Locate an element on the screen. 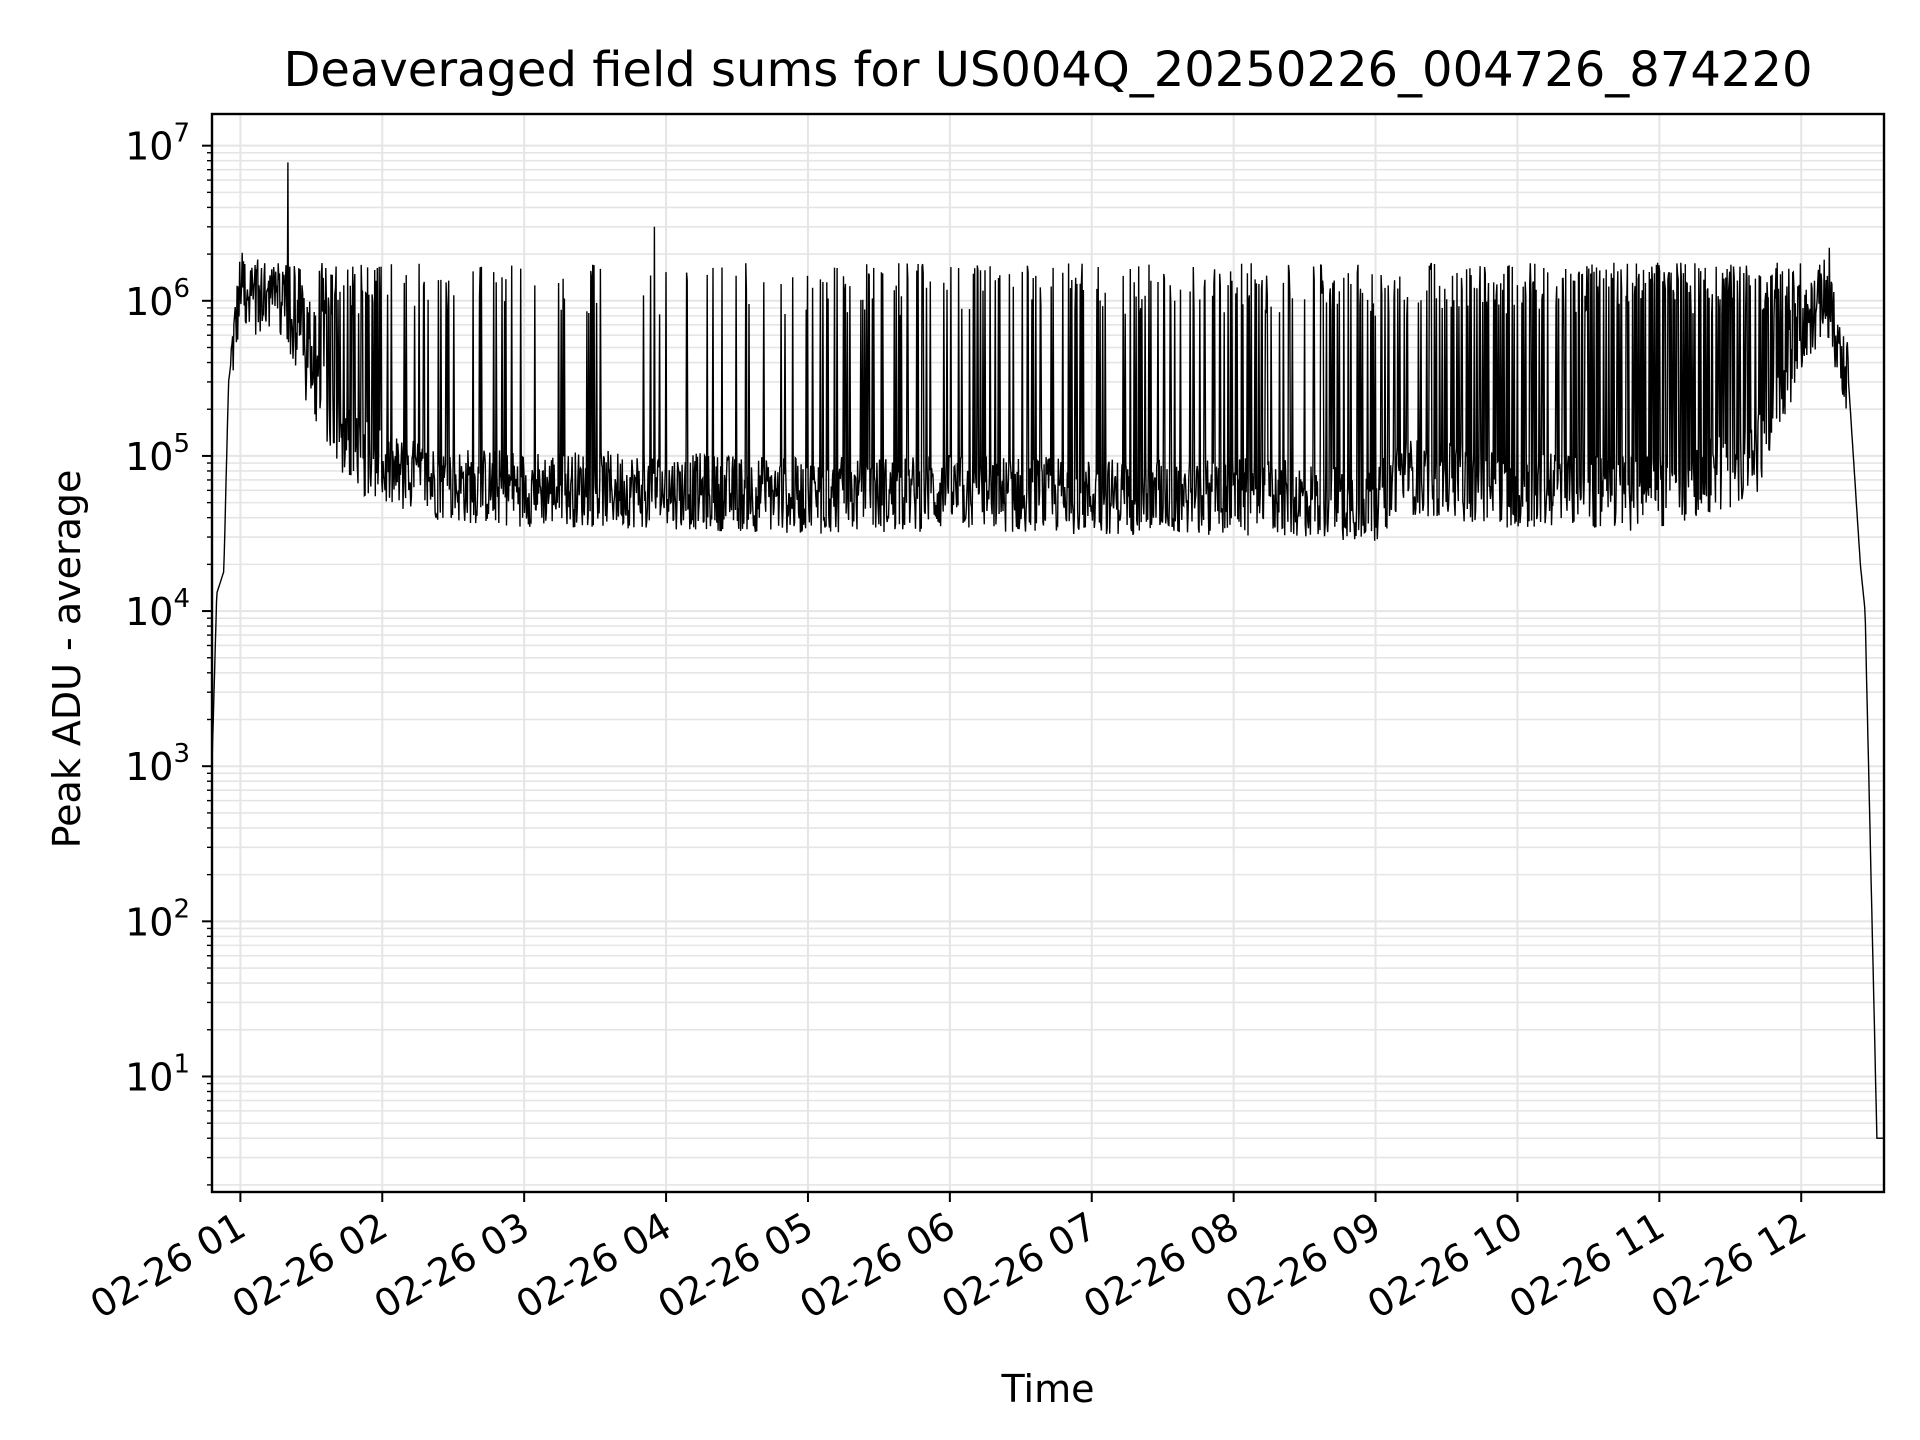 Image resolution: width=1920 pixels, height=1440 pixels. y-tick-label: 10⁵ is located at coordinates (157, 454).